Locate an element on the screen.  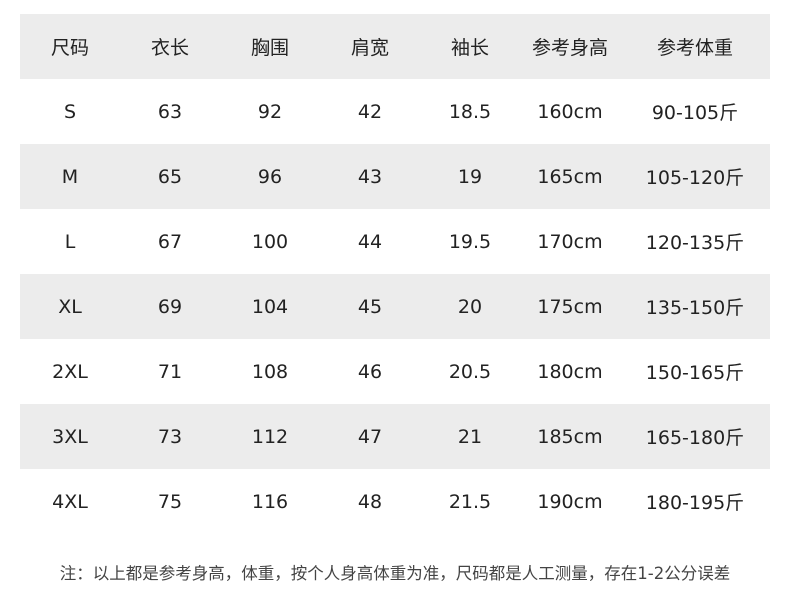
table-cell: 175cm is located at coordinates (570, 306).